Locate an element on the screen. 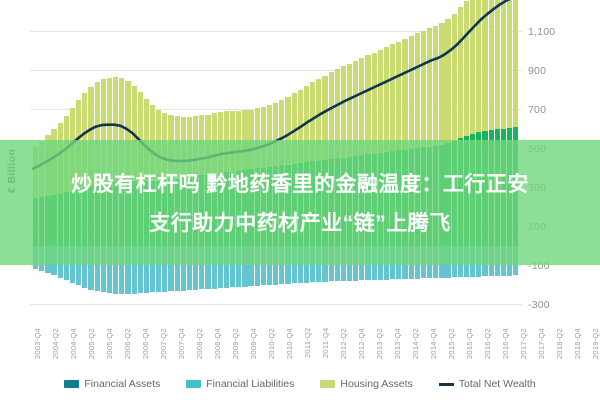 This screenshot has width=600, height=400. legend-item: Total Net Wealth is located at coordinates (487, 384).